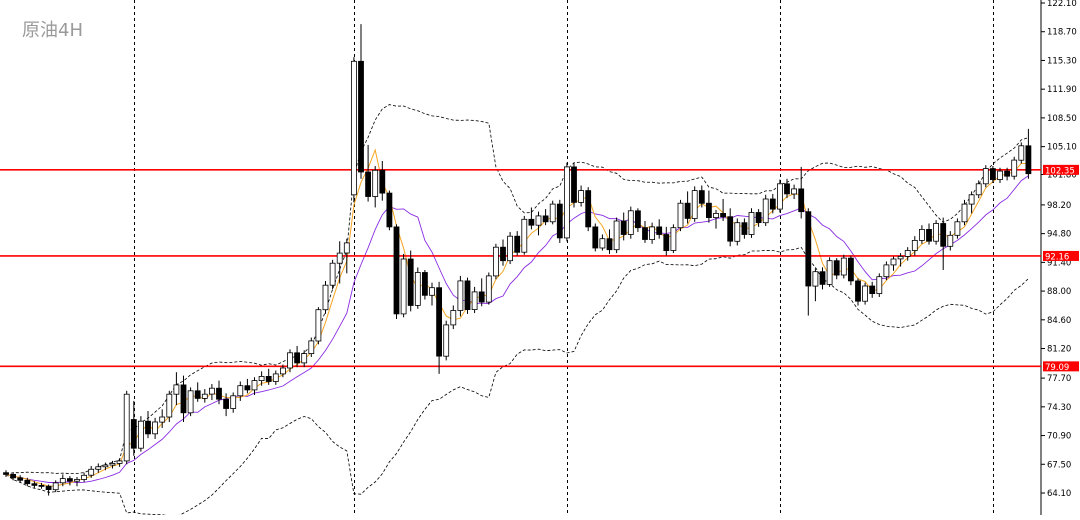 Image resolution: width=1080 pixels, height=520 pixels. Describe the element at coordinates (1059, 494) in the screenshot. I see `y-tick-label-17: 64.10` at that location.